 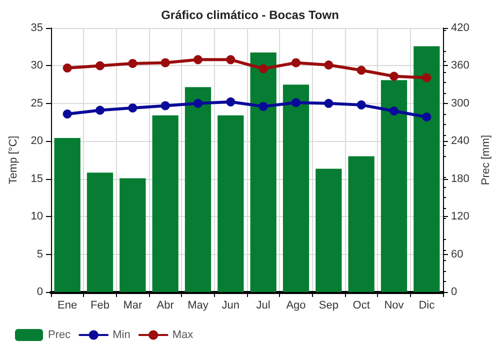 What do you see at coordinates (36, 66) in the screenshot?
I see `y-tick-label: 30` at bounding box center [36, 66].